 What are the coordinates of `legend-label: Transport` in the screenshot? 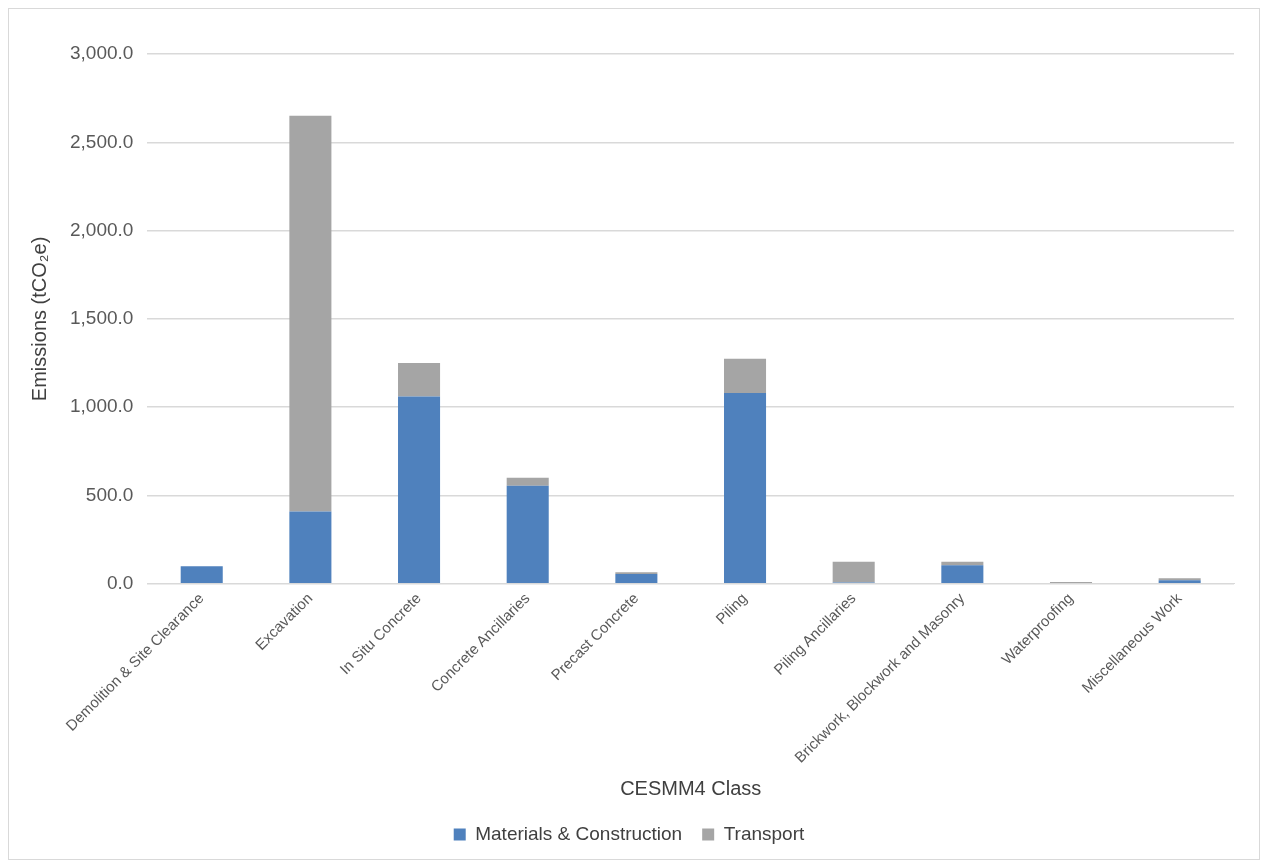 It's located at (764, 833).